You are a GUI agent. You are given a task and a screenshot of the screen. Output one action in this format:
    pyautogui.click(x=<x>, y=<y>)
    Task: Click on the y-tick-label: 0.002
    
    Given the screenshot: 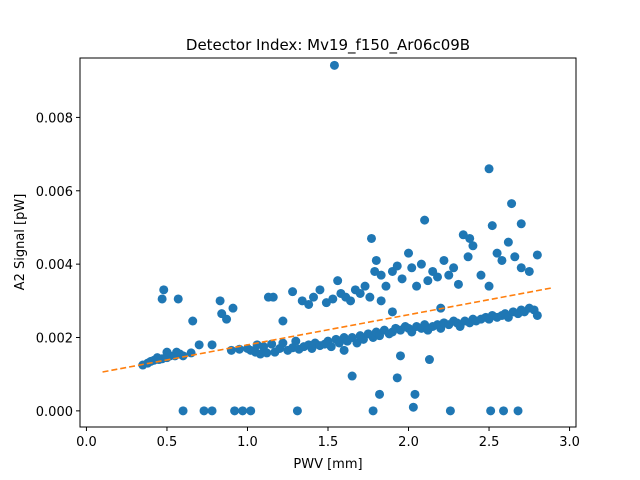 What is the action you would take?
    pyautogui.click(x=54, y=339)
    